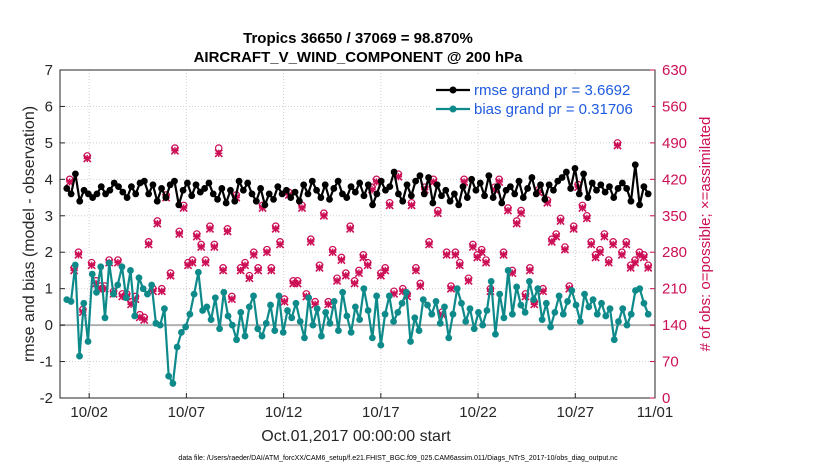 Image resolution: width=830 pixels, height=470 pixels. What do you see at coordinates (284, 412) in the screenshot?
I see `x-tick-label: 10/12` at bounding box center [284, 412].